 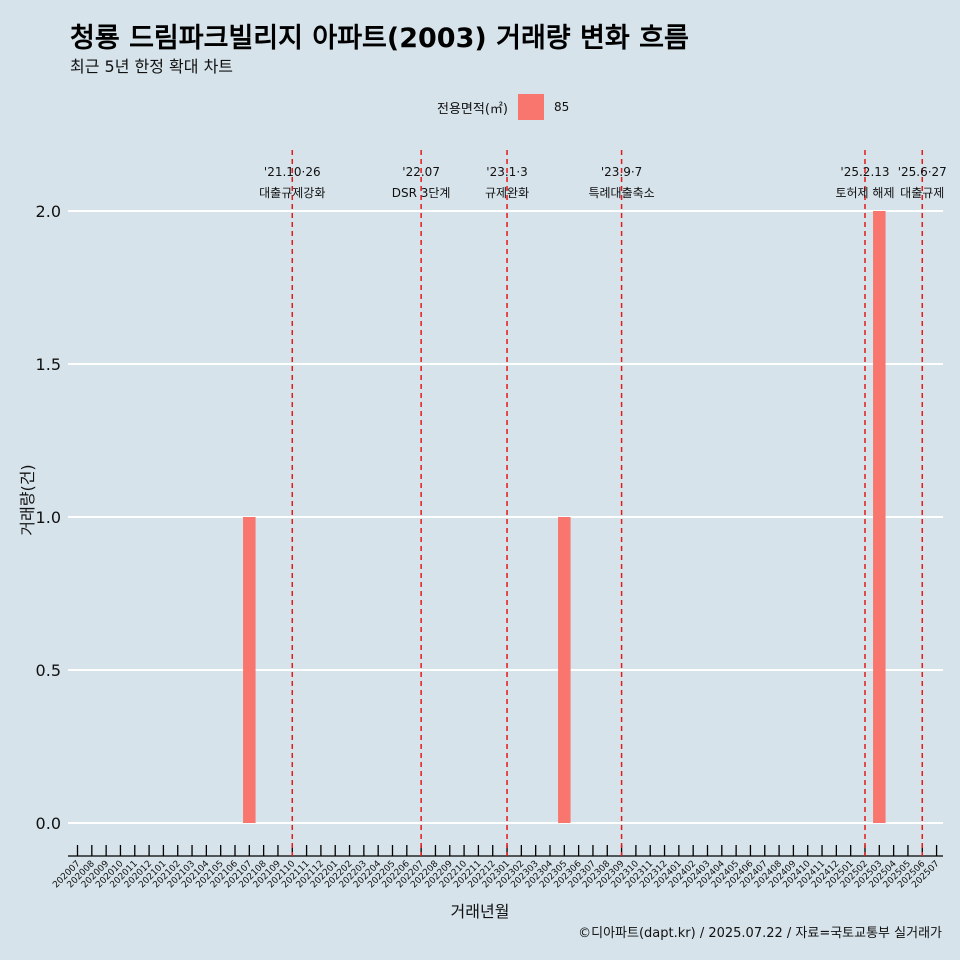 What do you see at coordinates (48, 364) in the screenshot?
I see `y-tick-label: 1.5` at bounding box center [48, 364].